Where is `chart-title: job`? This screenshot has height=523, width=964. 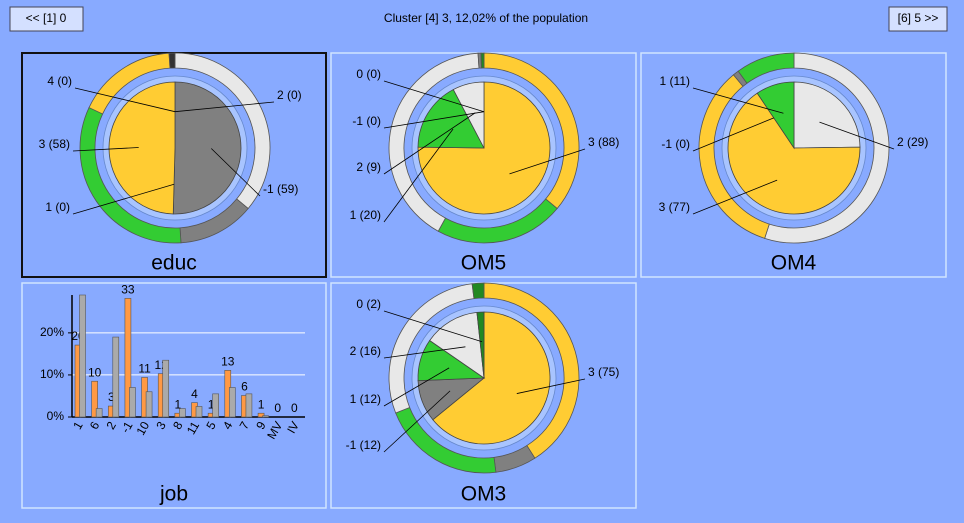
chart-title: job is located at coordinates (173, 494).